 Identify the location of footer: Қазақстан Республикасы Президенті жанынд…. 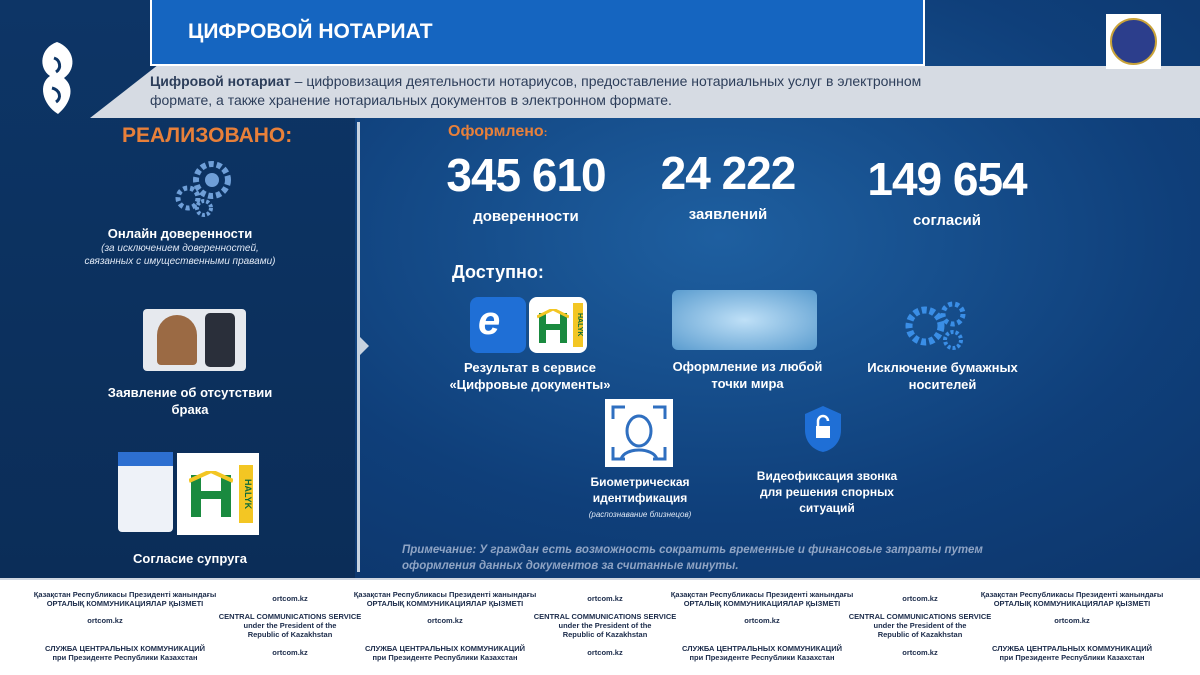
(600, 626).